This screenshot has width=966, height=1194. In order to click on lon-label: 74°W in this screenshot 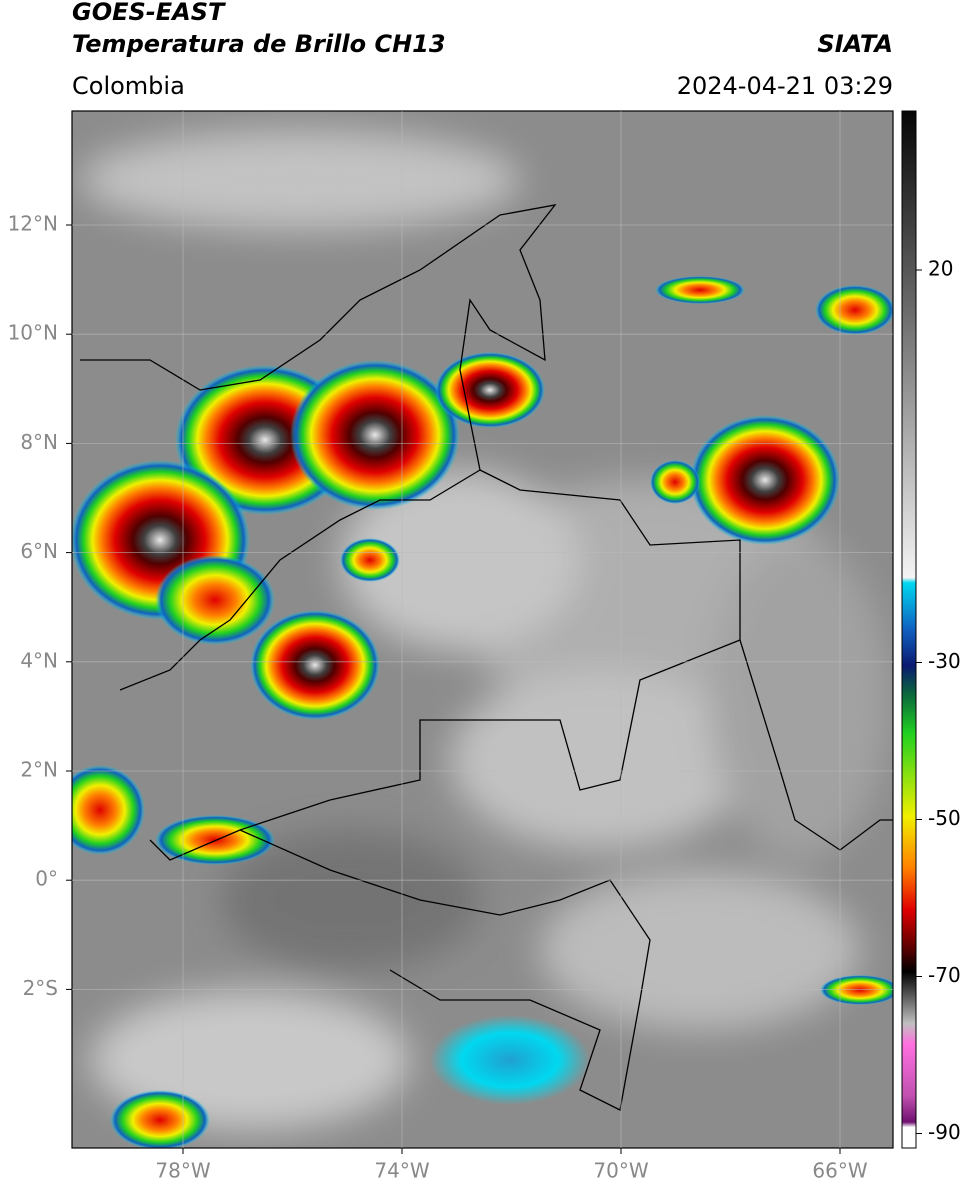, I will do `click(401, 1171)`.